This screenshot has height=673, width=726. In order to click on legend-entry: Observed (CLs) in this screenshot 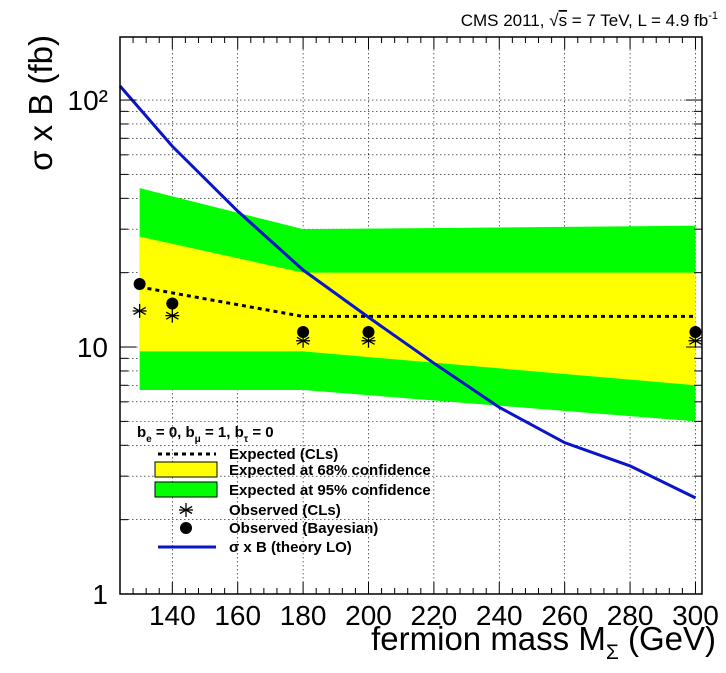, I will do `click(260, 510)`.